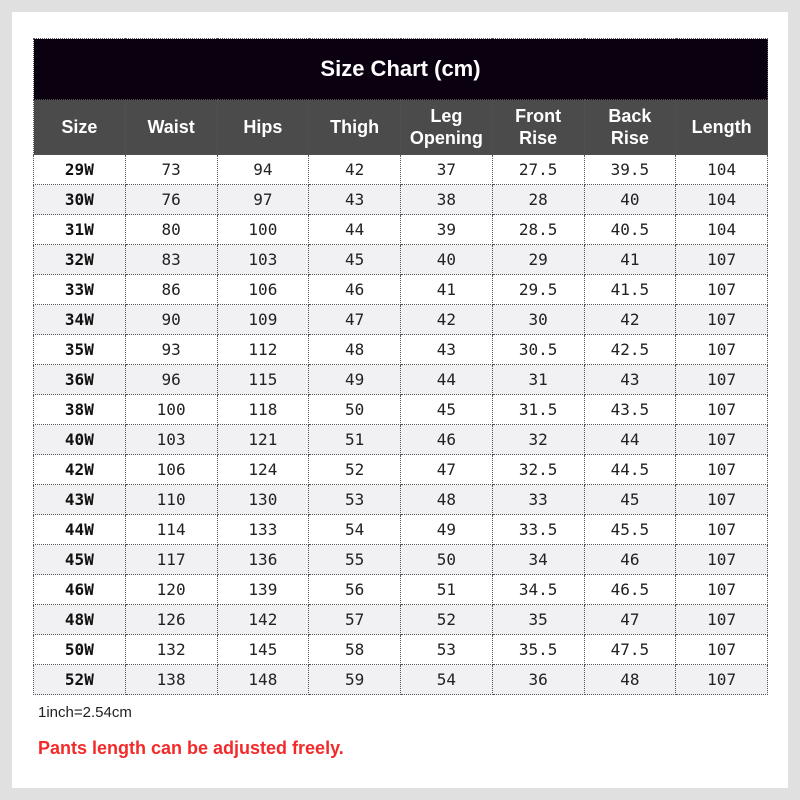  Describe the element at coordinates (446, 199) in the screenshot. I see `value-cell: 38` at that location.